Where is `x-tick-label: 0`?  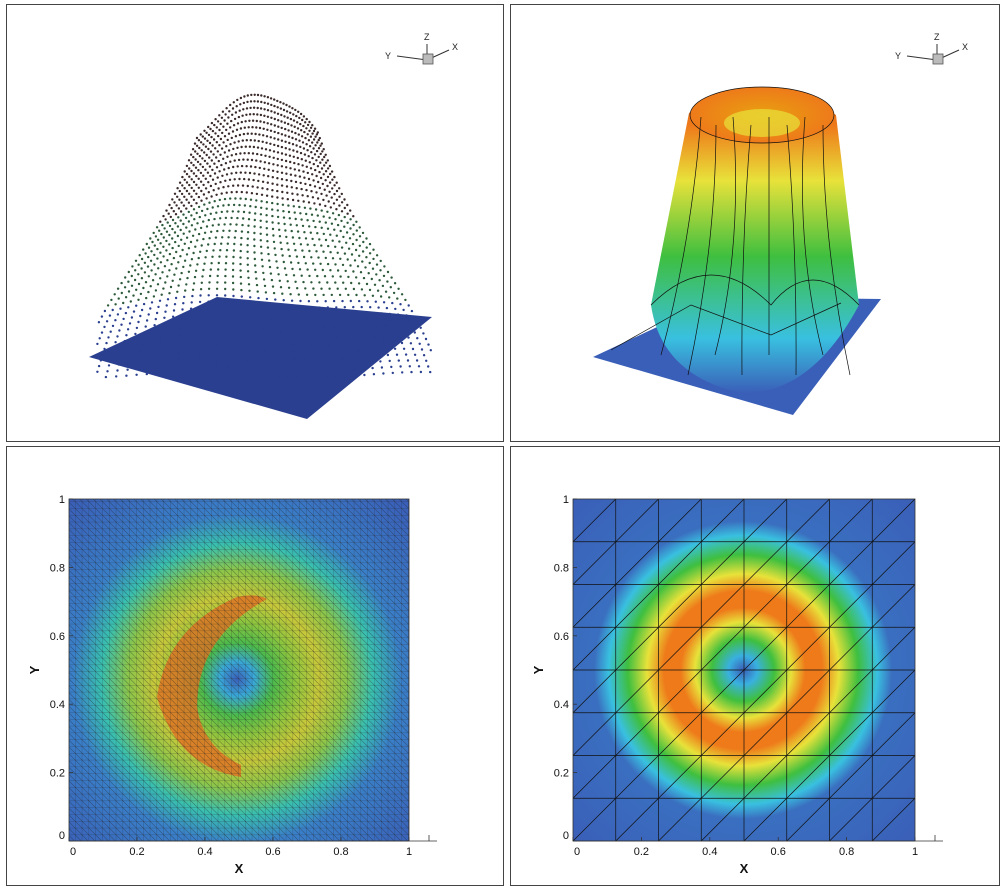 x-tick-label: 0 is located at coordinates (577, 852).